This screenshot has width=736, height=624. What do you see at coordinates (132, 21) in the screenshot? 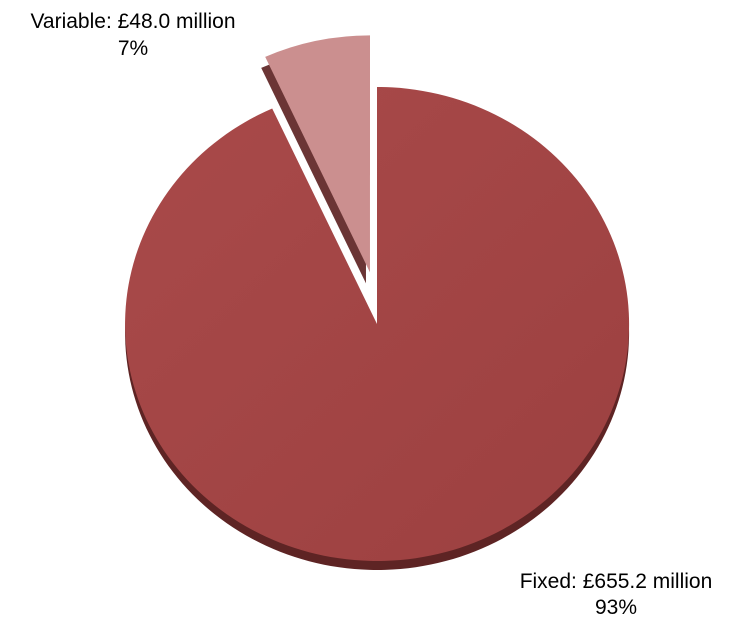
I see `slice-label-variable: Variable: £48.0 million` at bounding box center [132, 21].